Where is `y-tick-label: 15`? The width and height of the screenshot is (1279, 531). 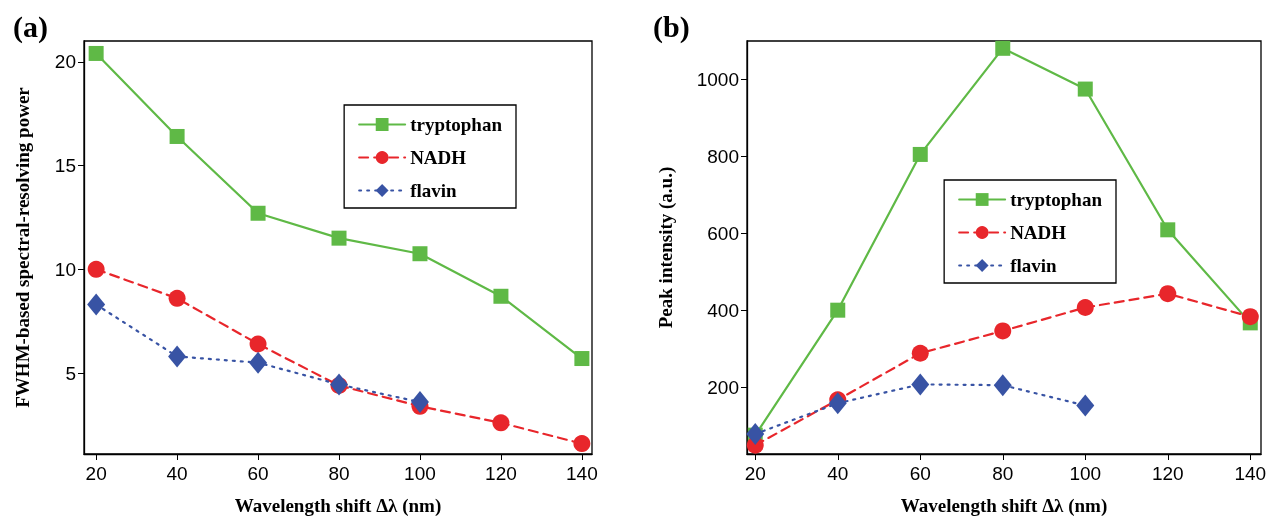 y-tick-label: 15 is located at coordinates (65, 166).